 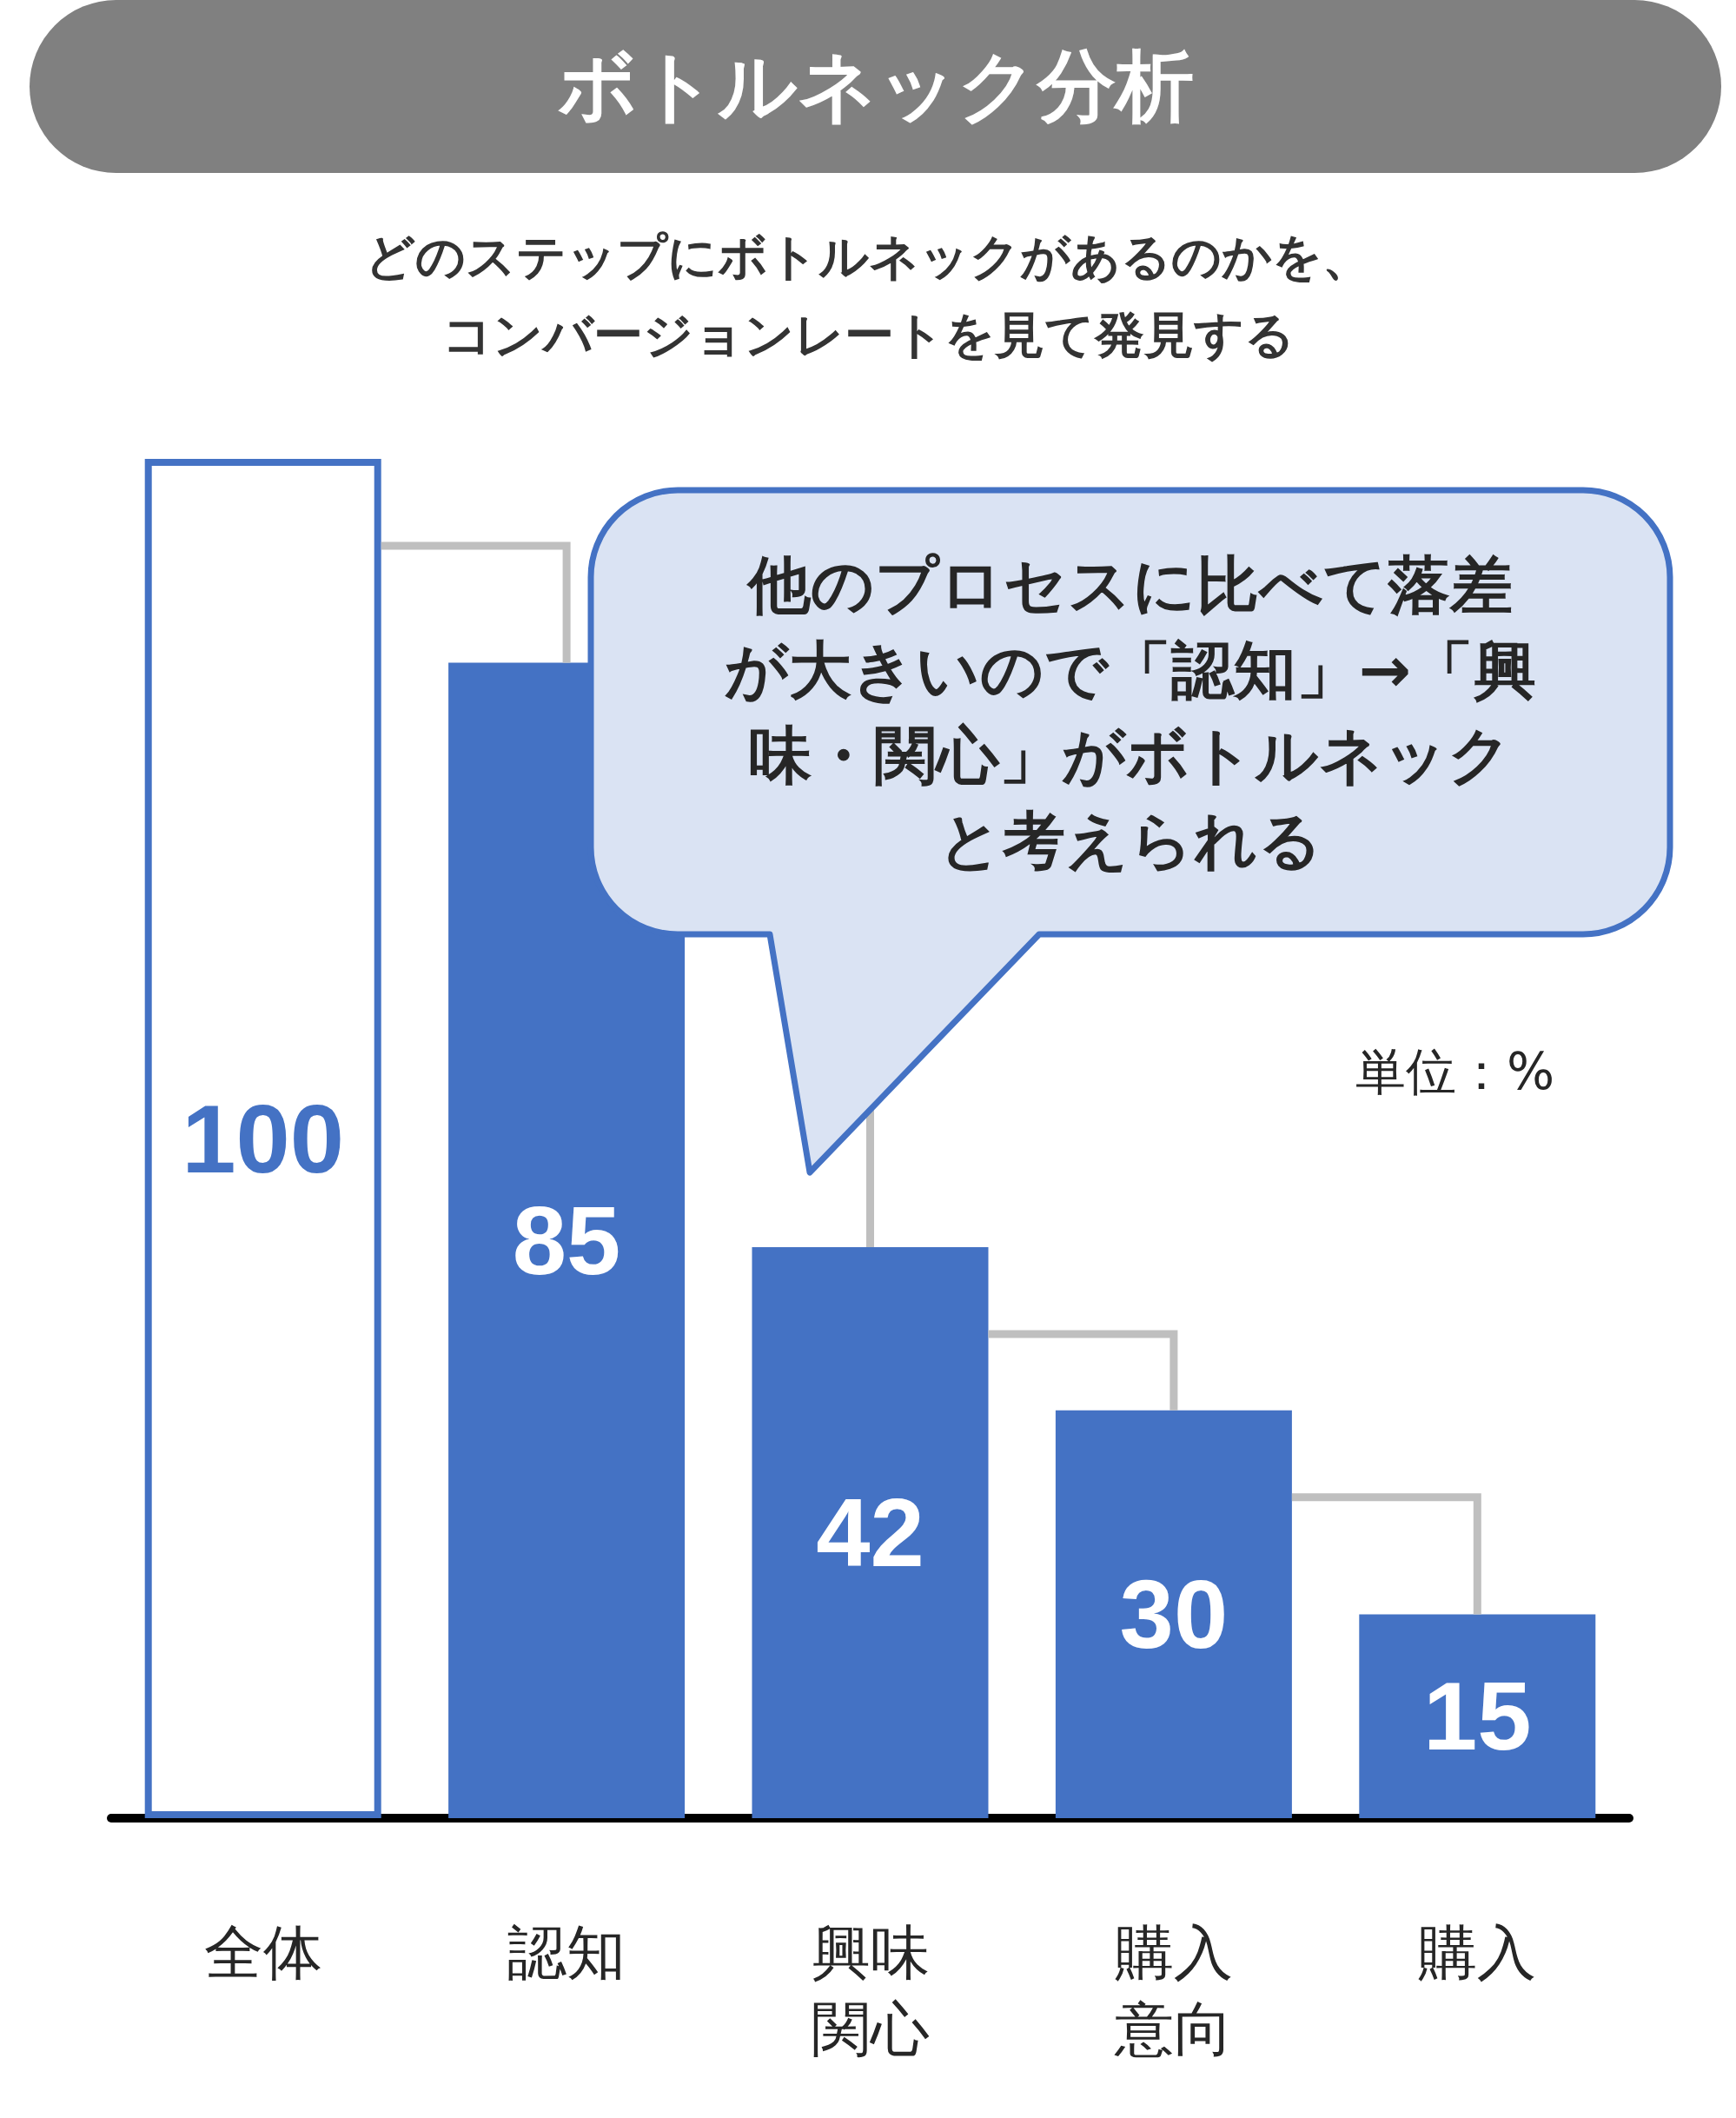 What do you see at coordinates (868, 296) in the screenshot?
I see `chart-subtitle: どのステップにボトルネックがあるのかを、コンバージョンレートを見て発見する` at bounding box center [868, 296].